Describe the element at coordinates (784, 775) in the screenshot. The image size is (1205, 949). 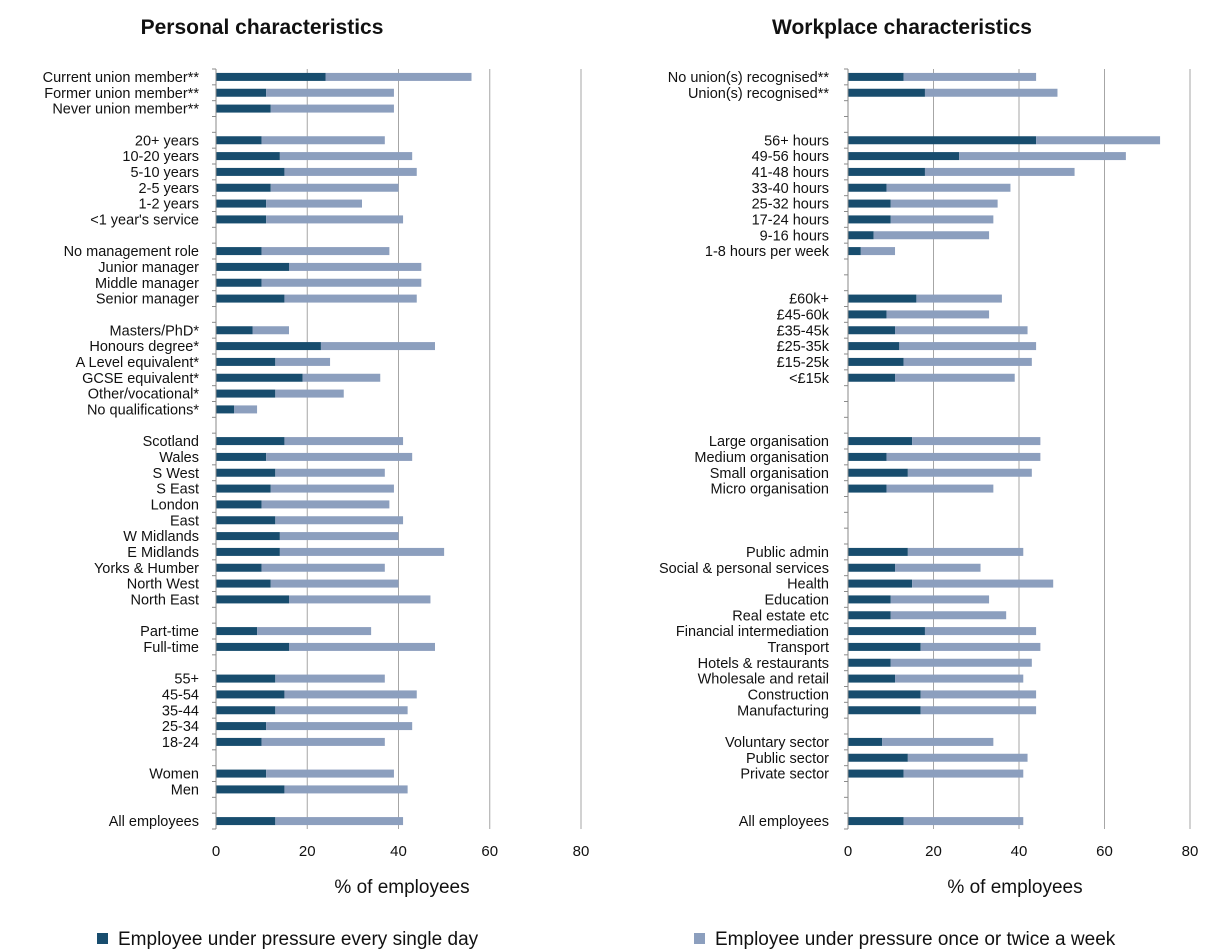
I see `category-label: Private sector` at that location.